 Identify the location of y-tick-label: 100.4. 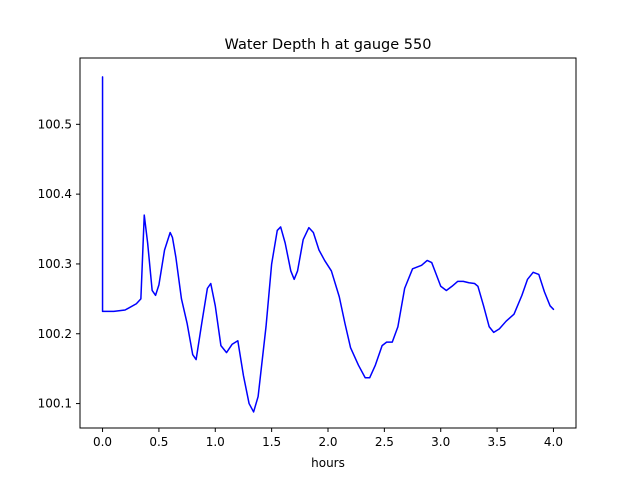
(55, 194).